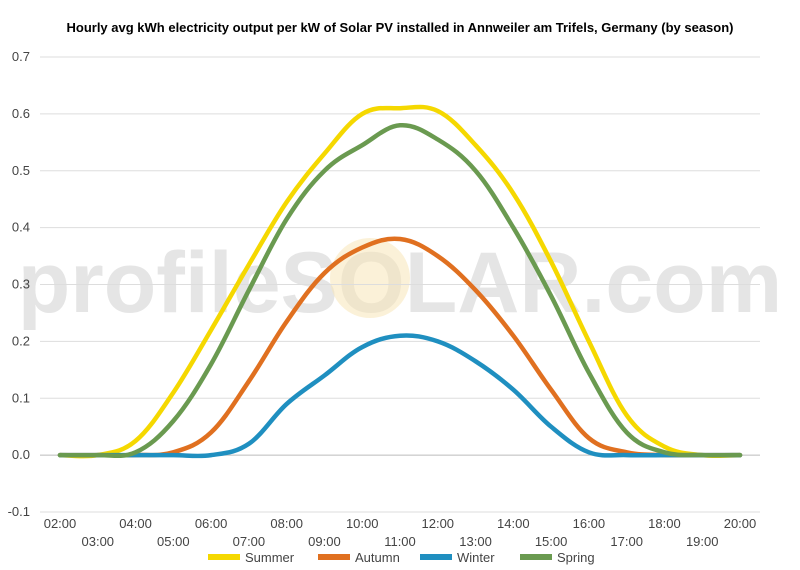 Image resolution: width=800 pixels, height=570 pixels. I want to click on legend-label: Autumn, so click(377, 557).